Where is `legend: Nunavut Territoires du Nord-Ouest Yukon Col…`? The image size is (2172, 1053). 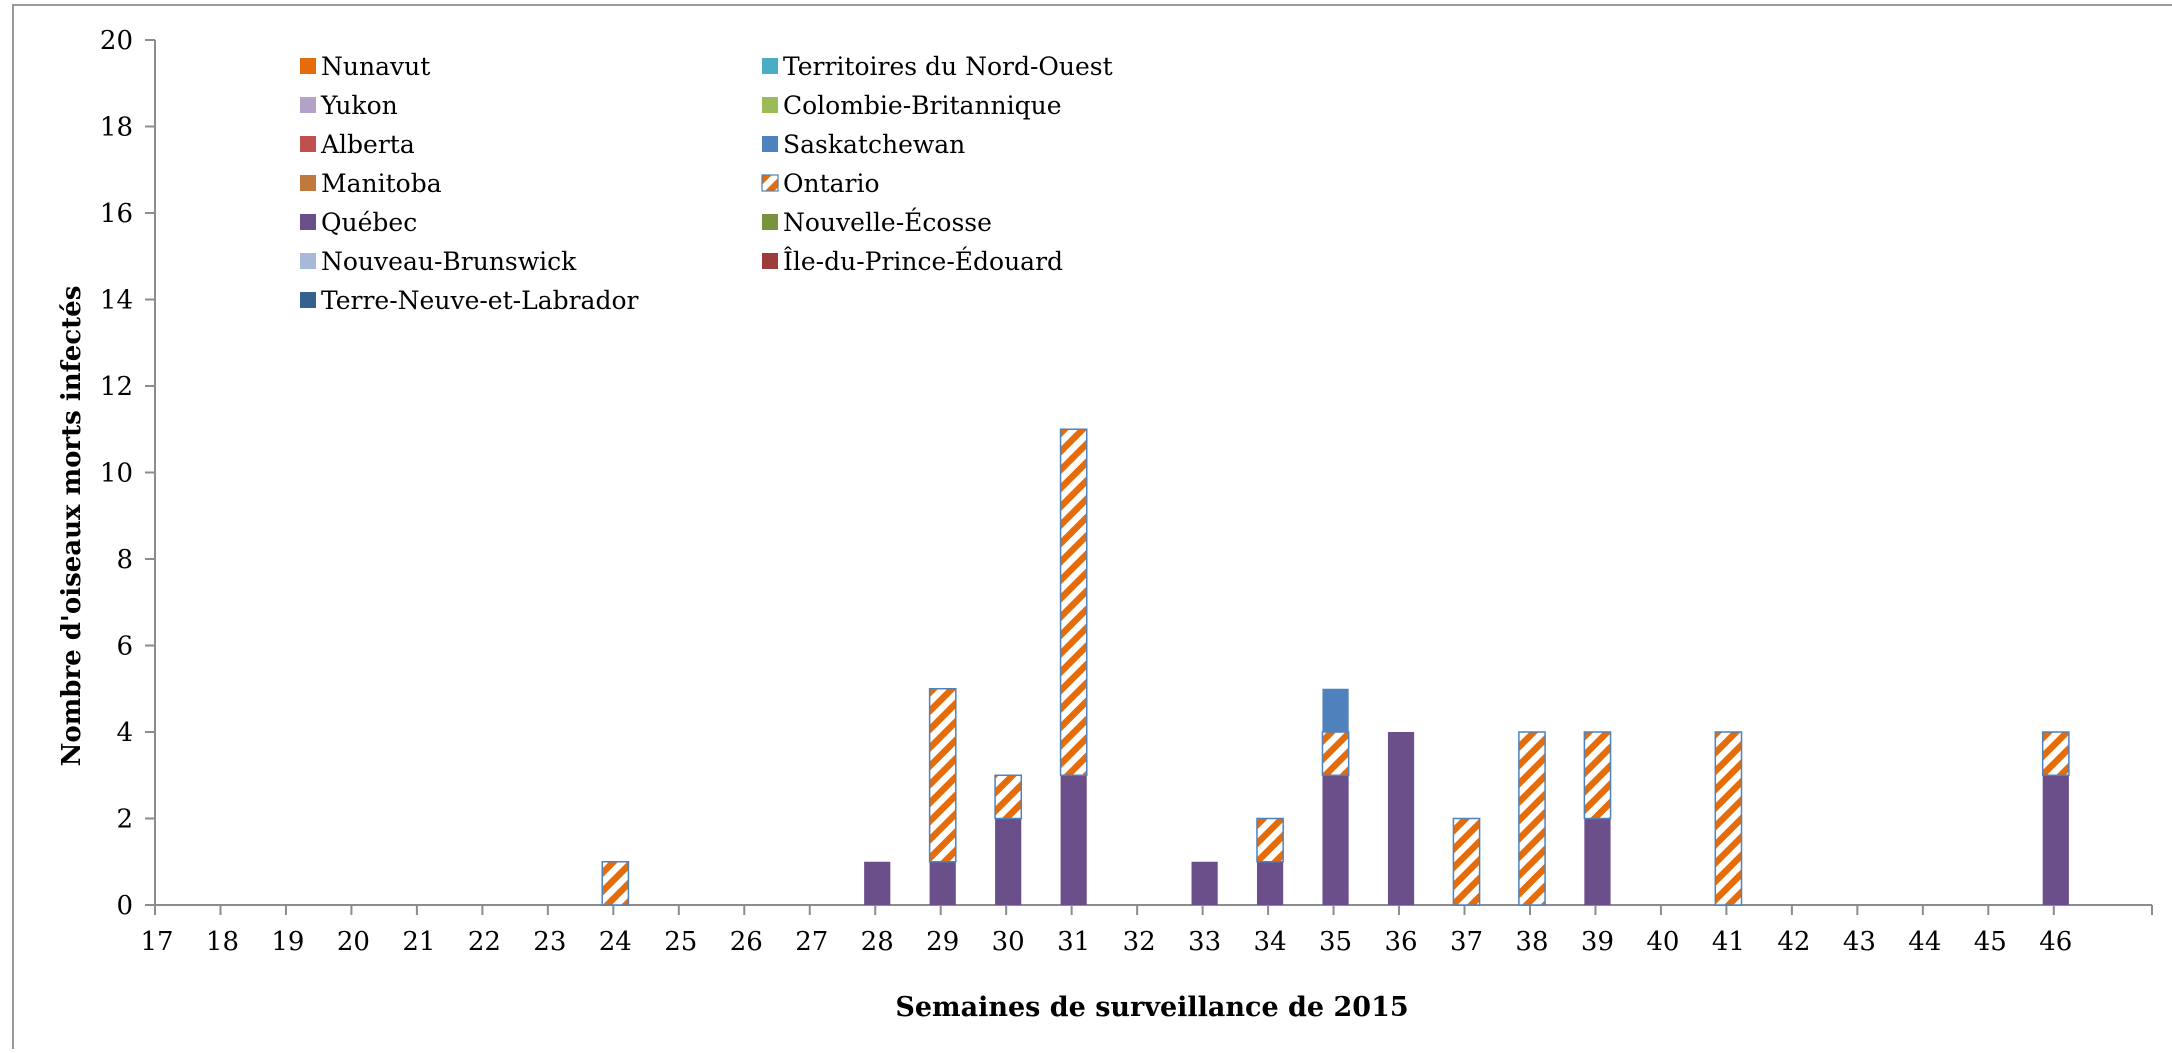
legend: Nunavut Territoires du Nord-Ouest Yukon Col… is located at coordinates (706, 183).